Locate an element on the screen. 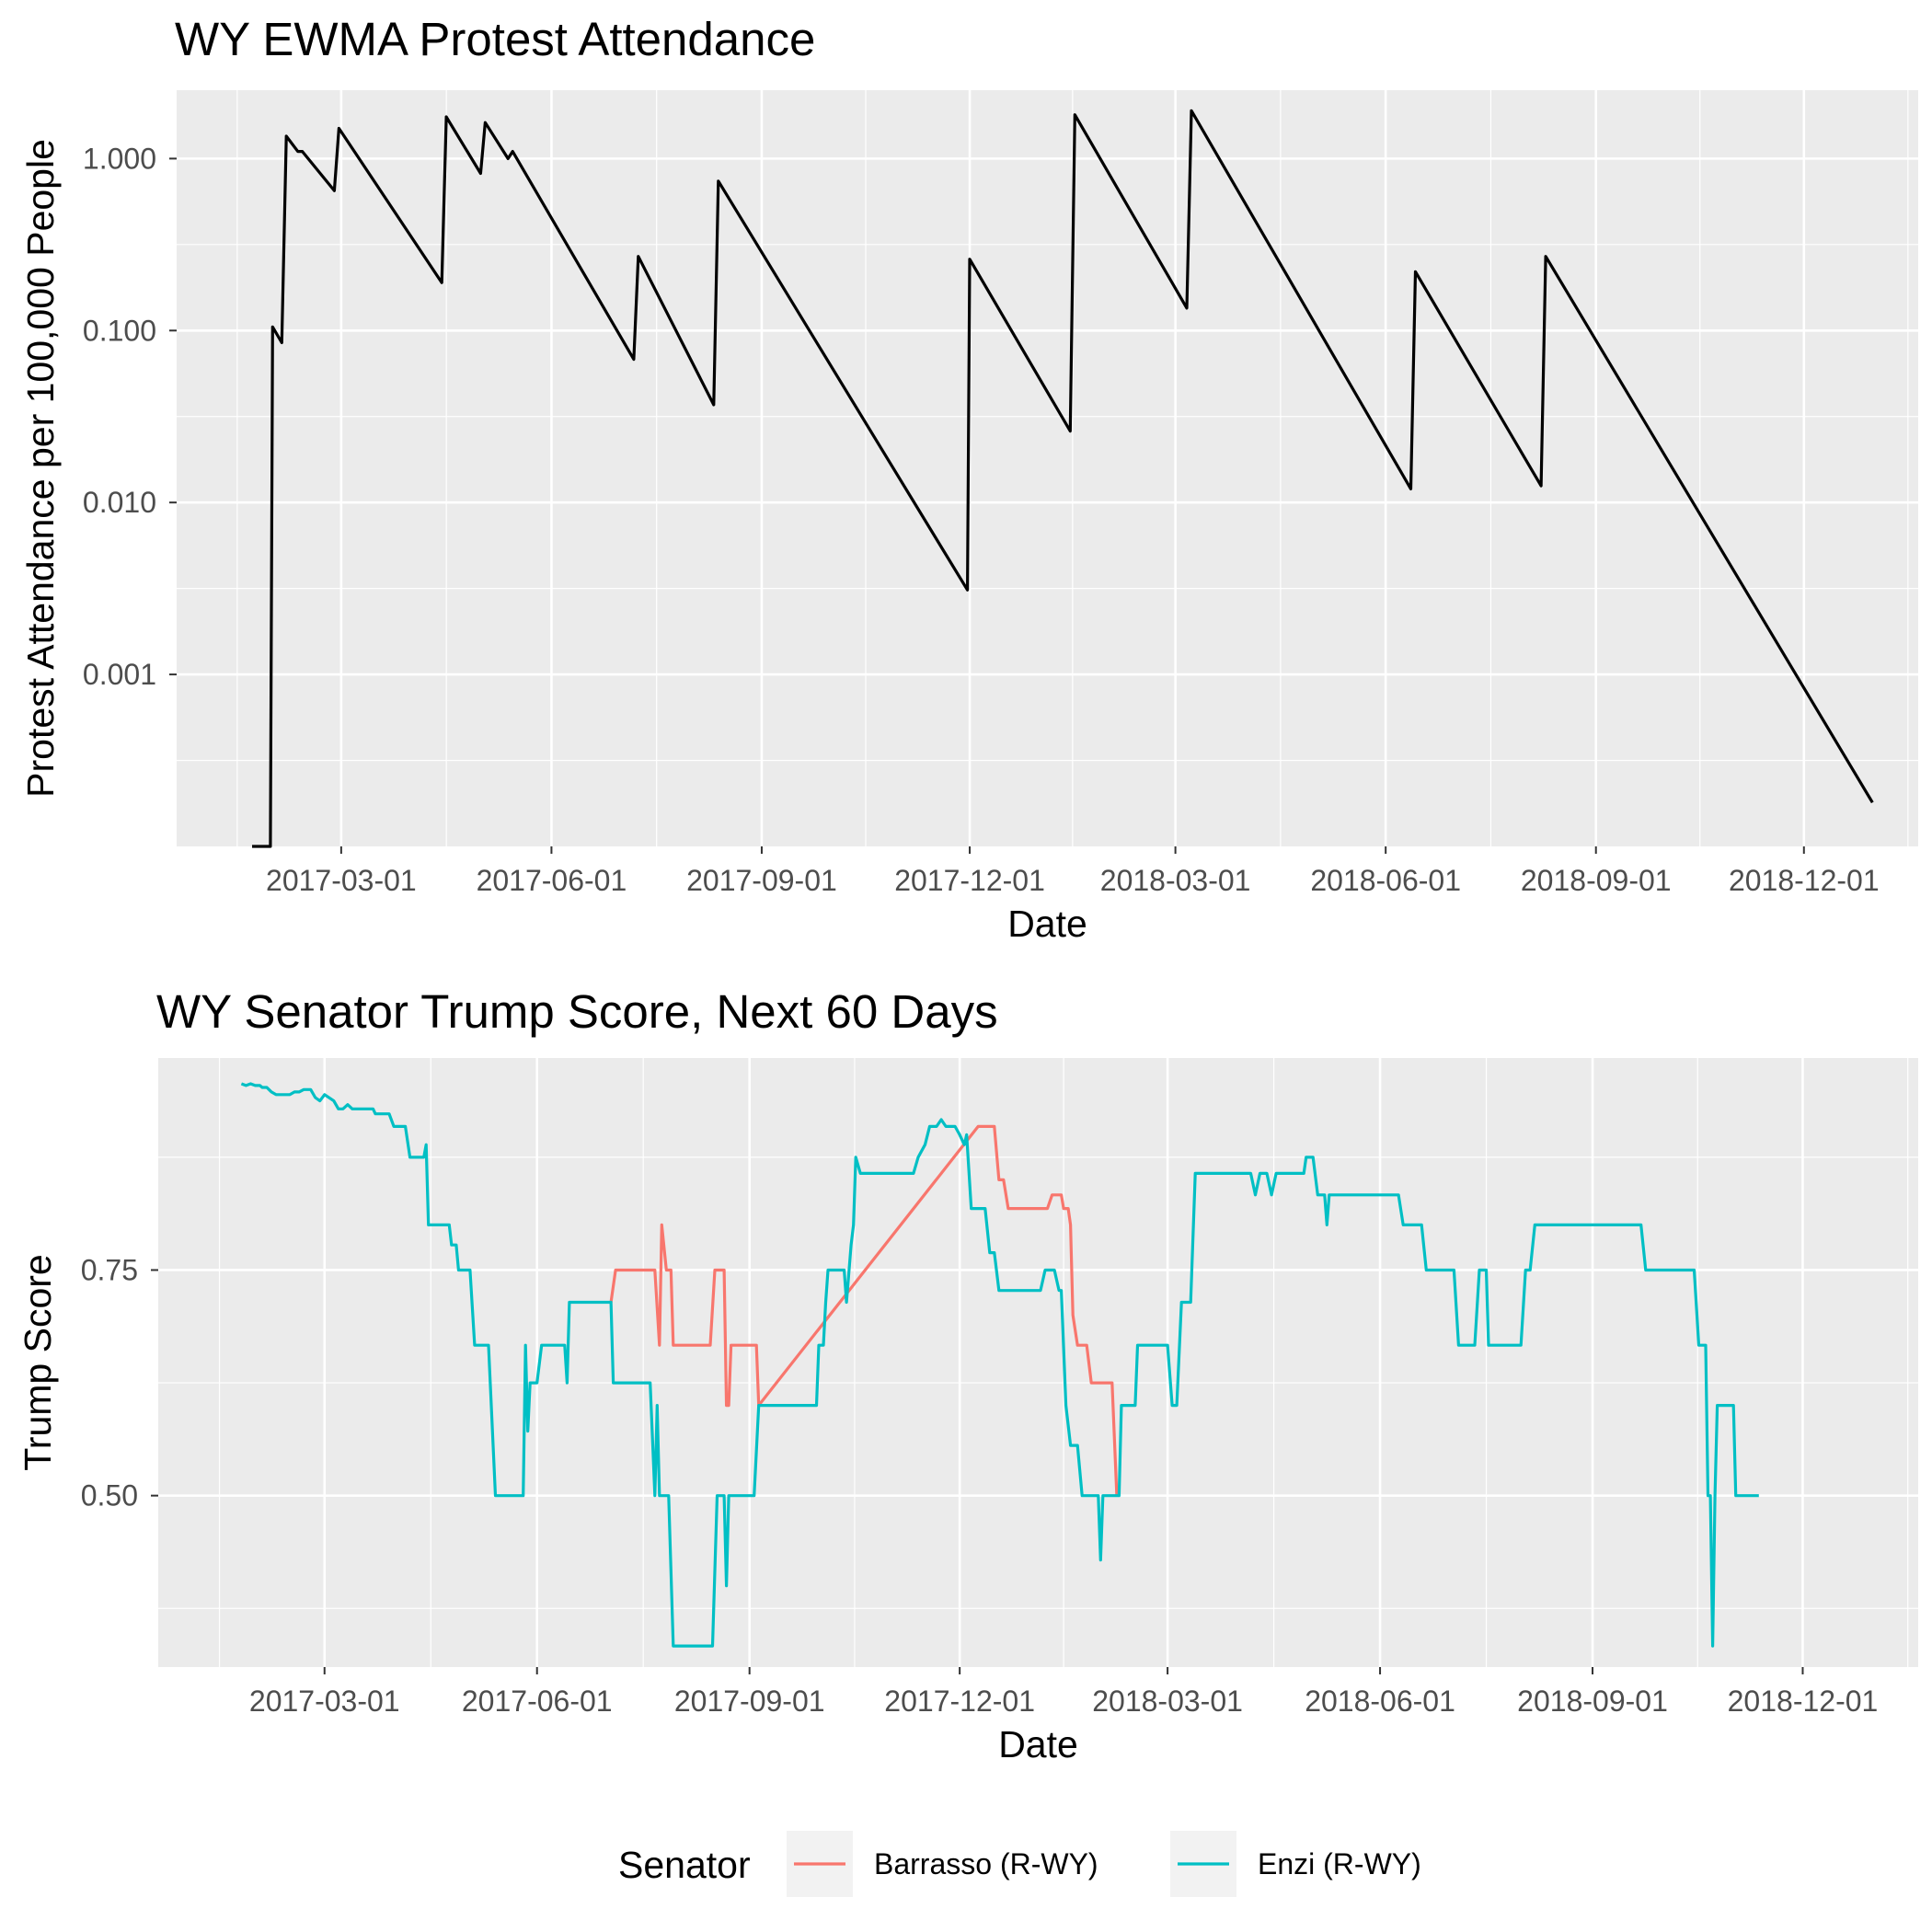 This screenshot has width=1932, height=1932. y-tick-label: 1.000 is located at coordinates (120, 158).